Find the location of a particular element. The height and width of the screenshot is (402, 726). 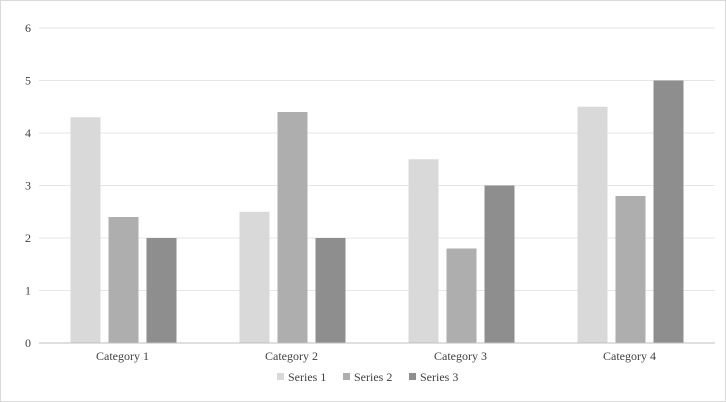

y-tick-label: 3 is located at coordinates (28, 186).